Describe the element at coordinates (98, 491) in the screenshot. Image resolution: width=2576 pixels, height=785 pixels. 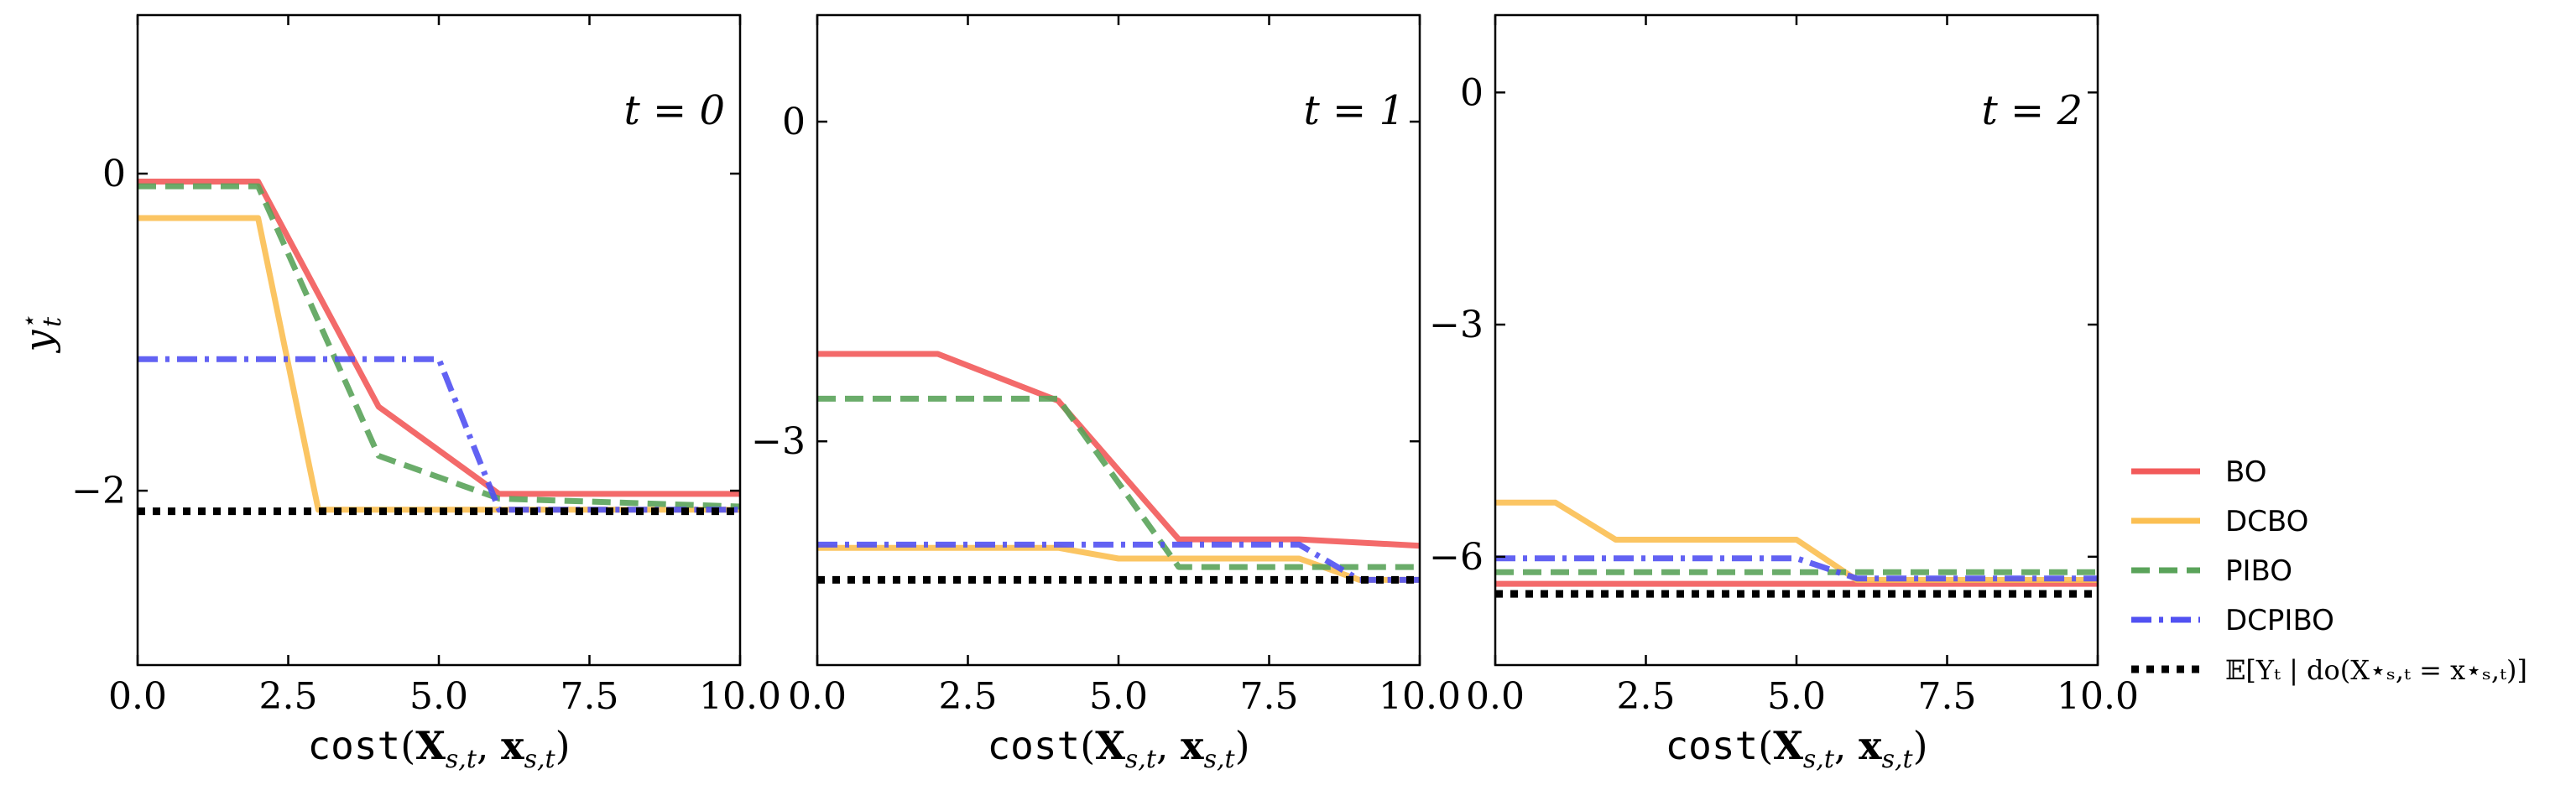
I see `y-tick-label: −2` at that location.